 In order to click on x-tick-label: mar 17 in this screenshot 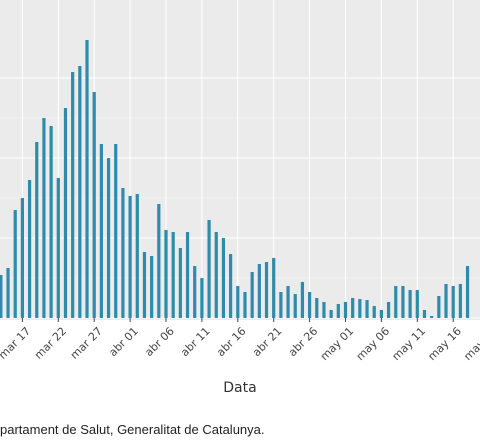, I will do `click(16, 343)`.